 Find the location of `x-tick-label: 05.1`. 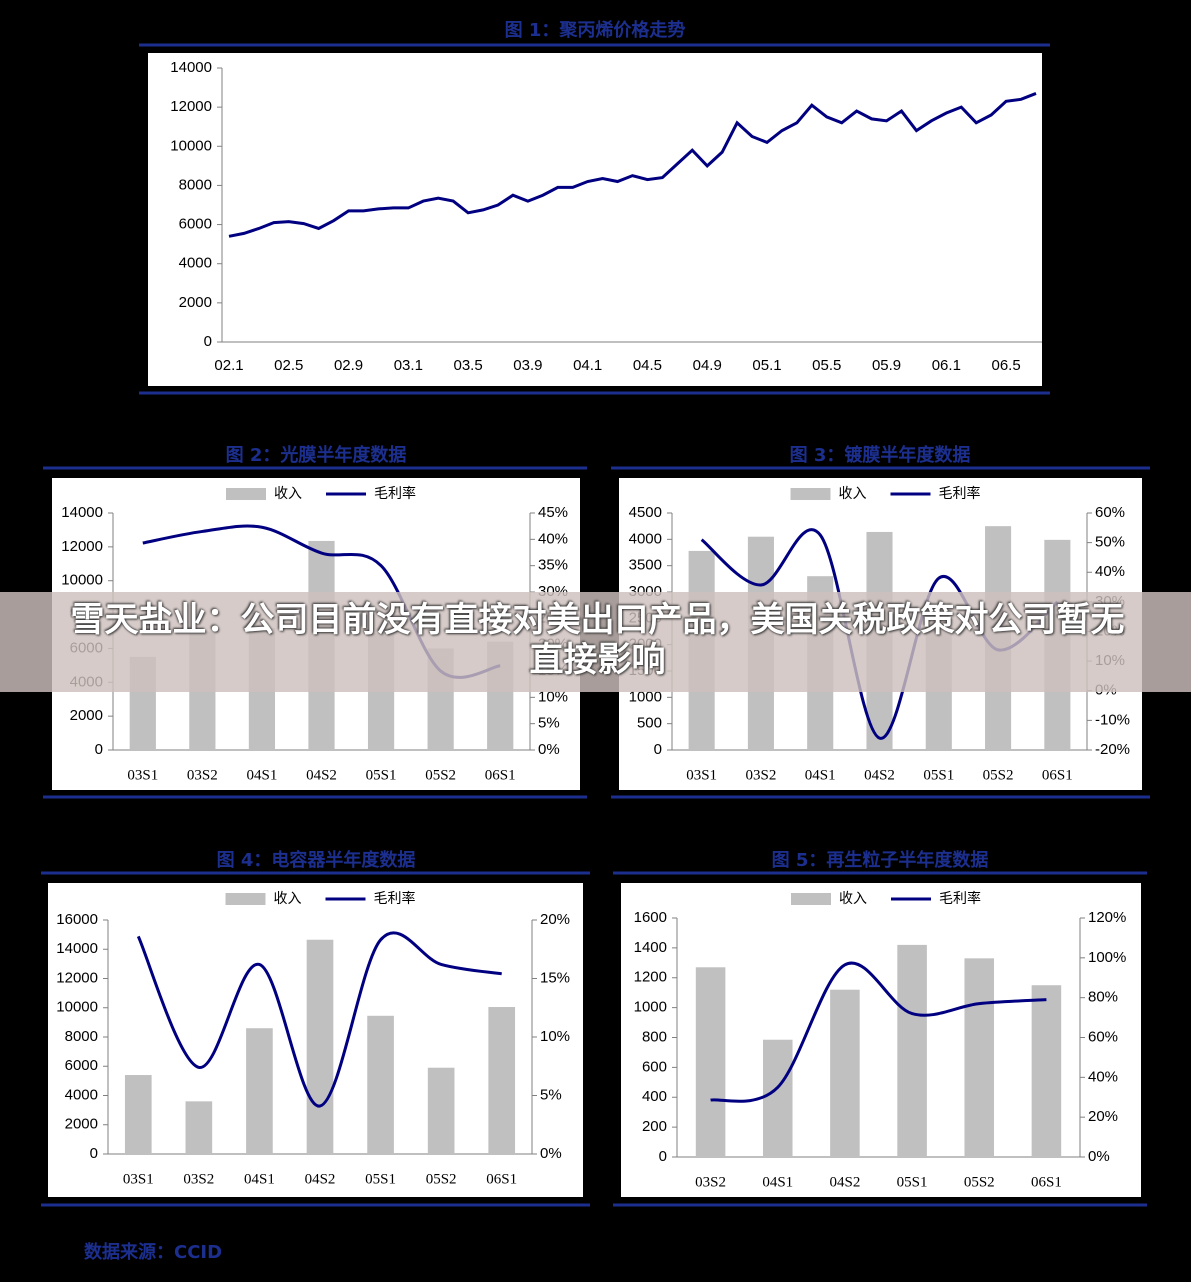

x-tick-label: 05.1 is located at coordinates (766, 365).